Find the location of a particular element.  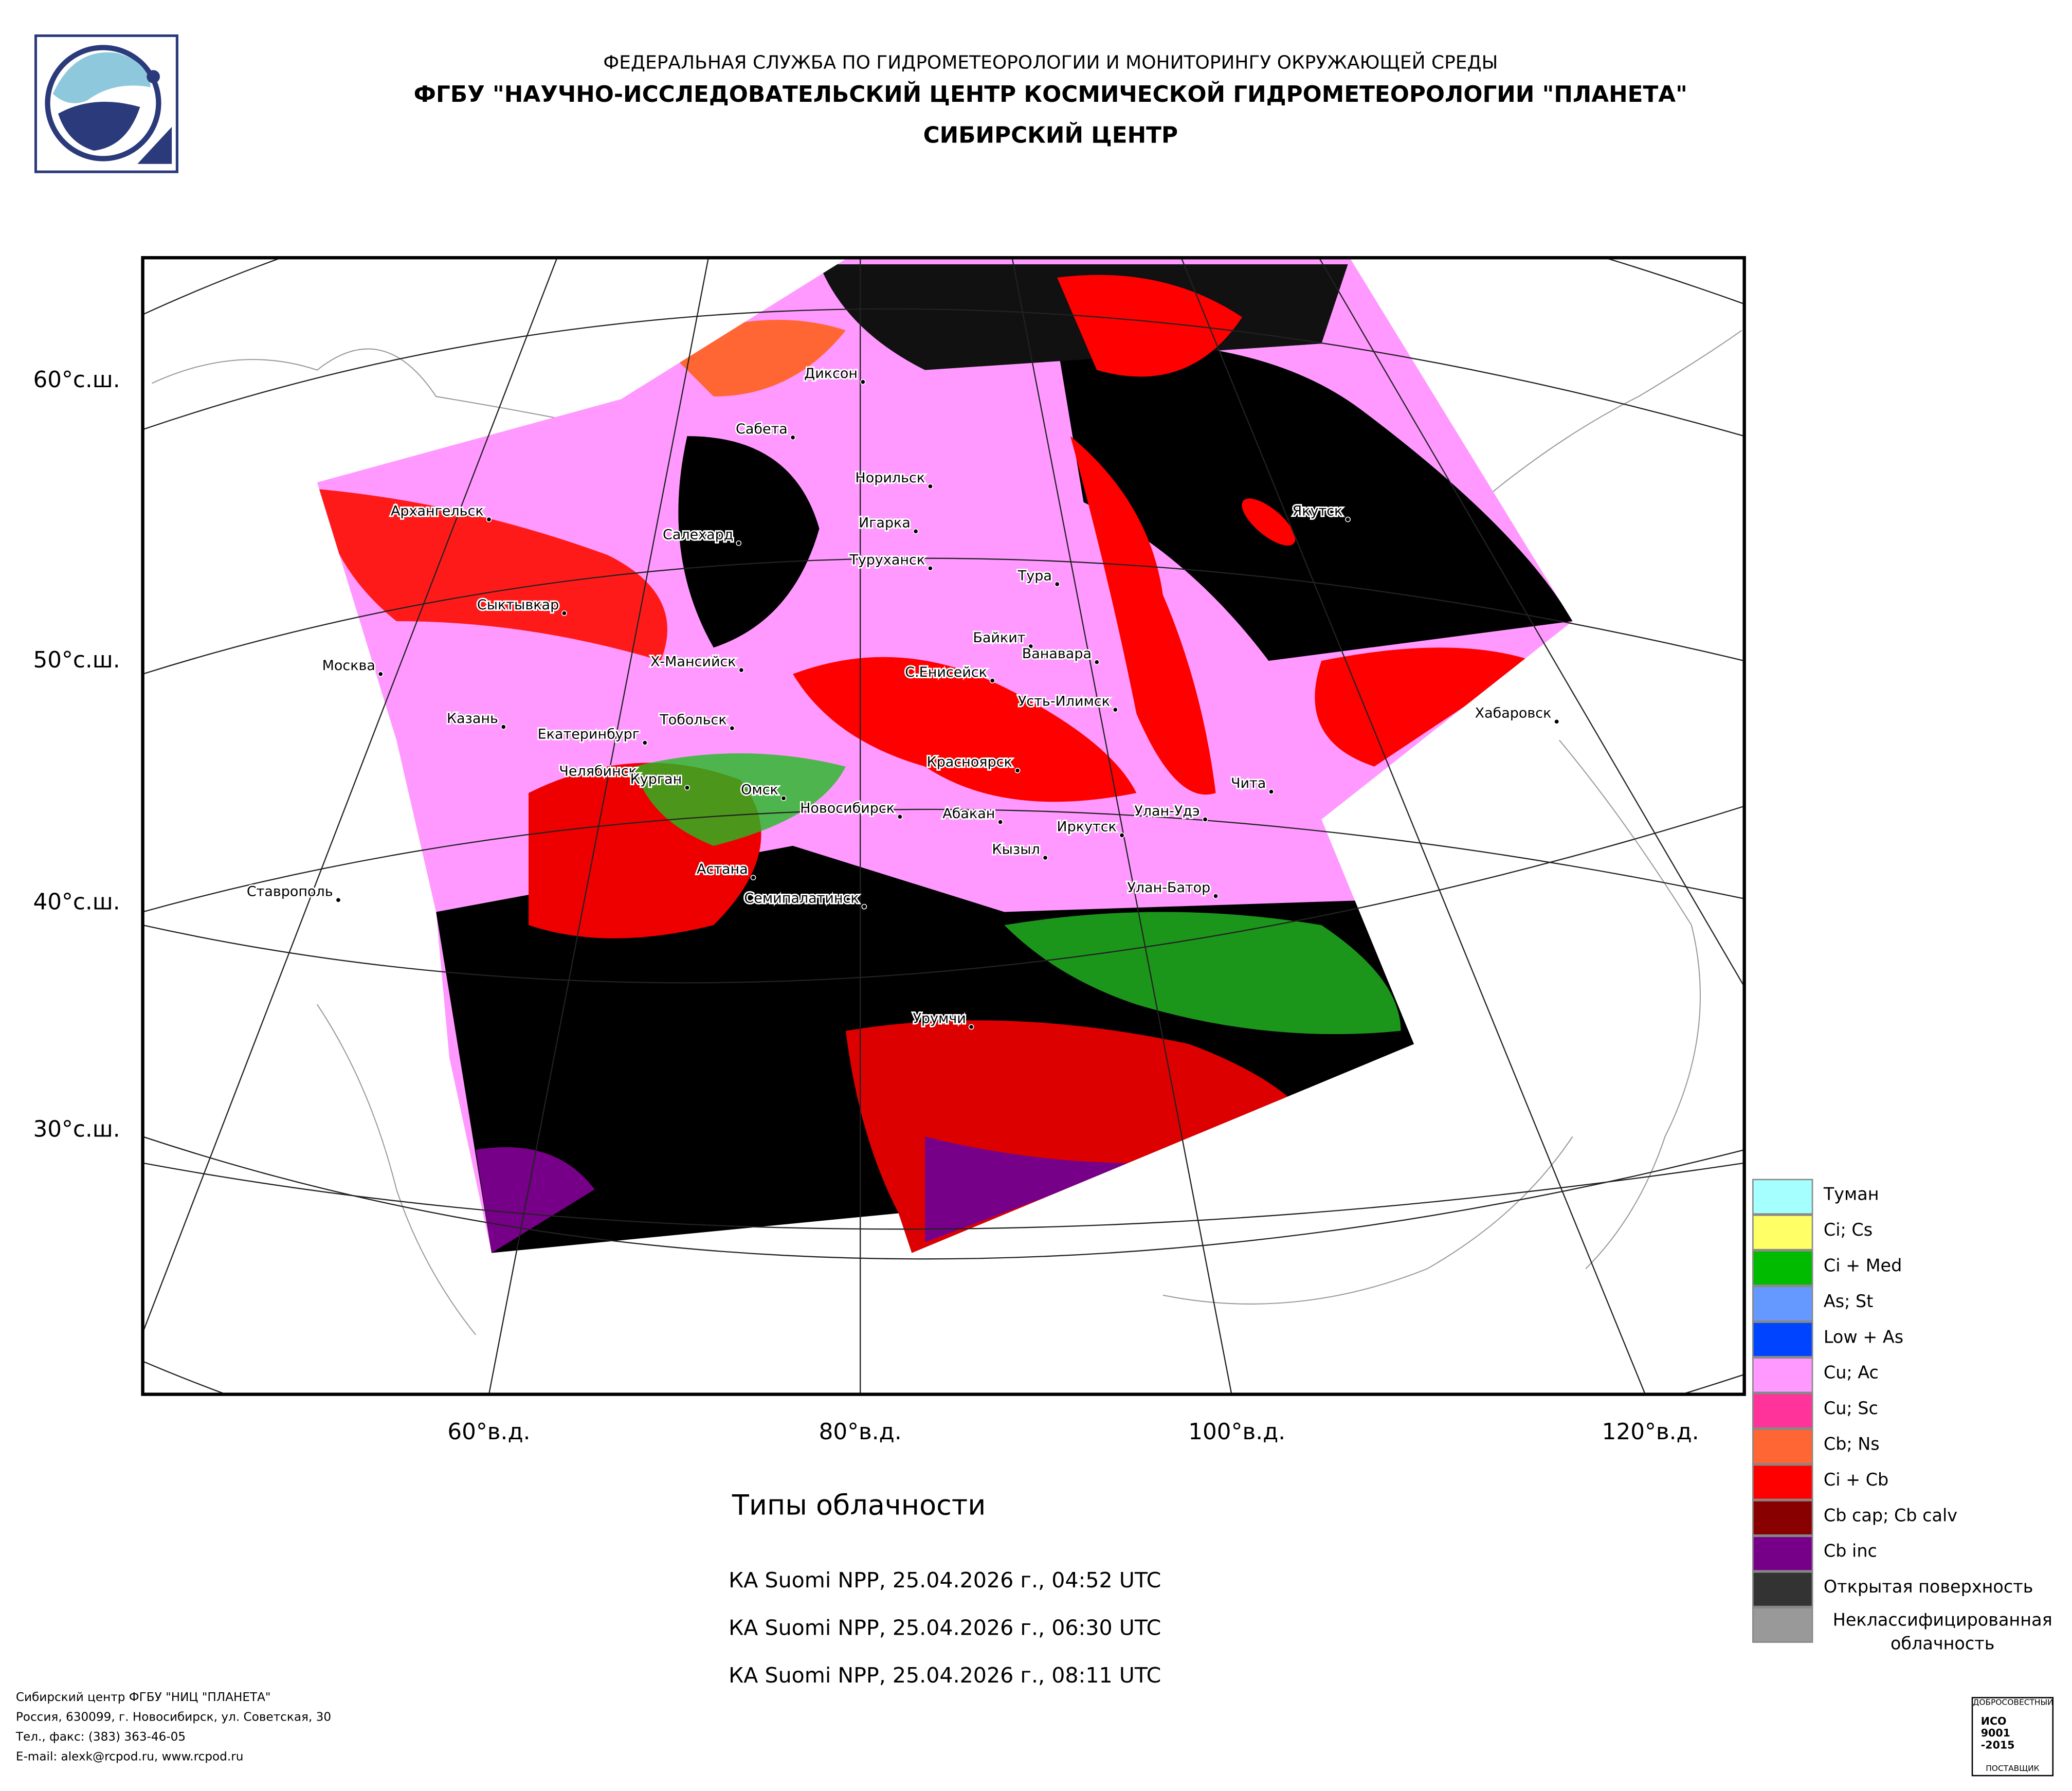

legend-item: As; St is located at coordinates (1906, 1304).